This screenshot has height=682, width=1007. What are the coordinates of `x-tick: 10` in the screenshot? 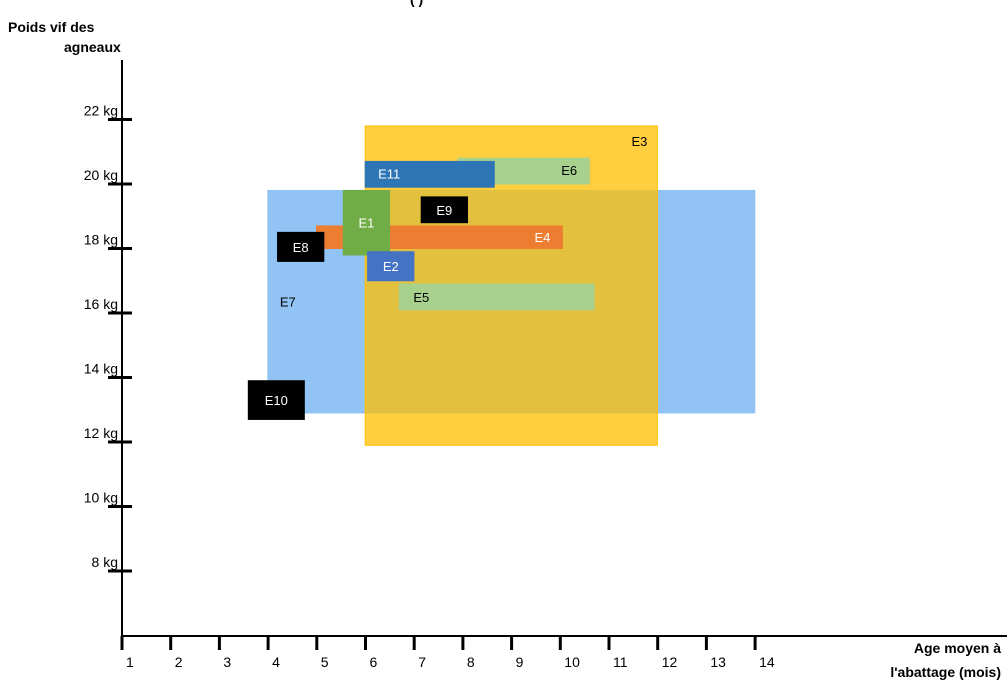 It's located at (569, 653).